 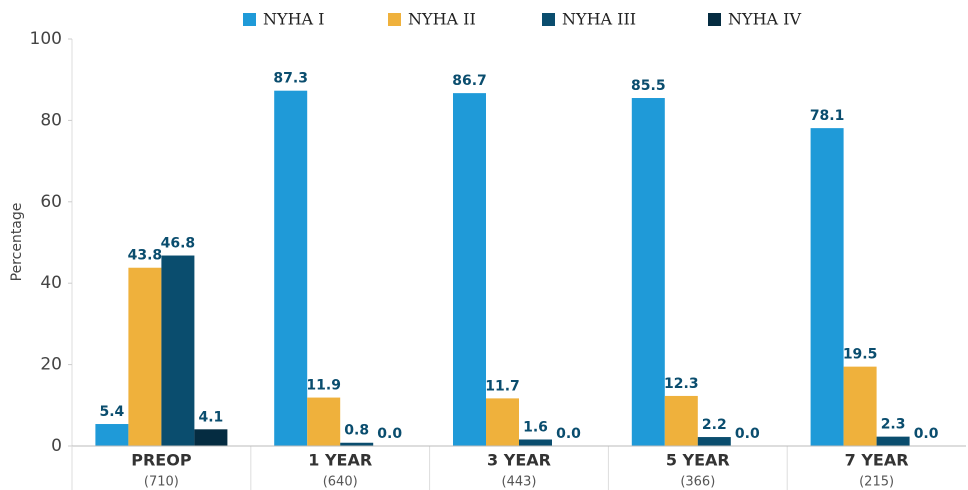 I want to click on x-tick-label: 1 YEAR, so click(x=340, y=460).